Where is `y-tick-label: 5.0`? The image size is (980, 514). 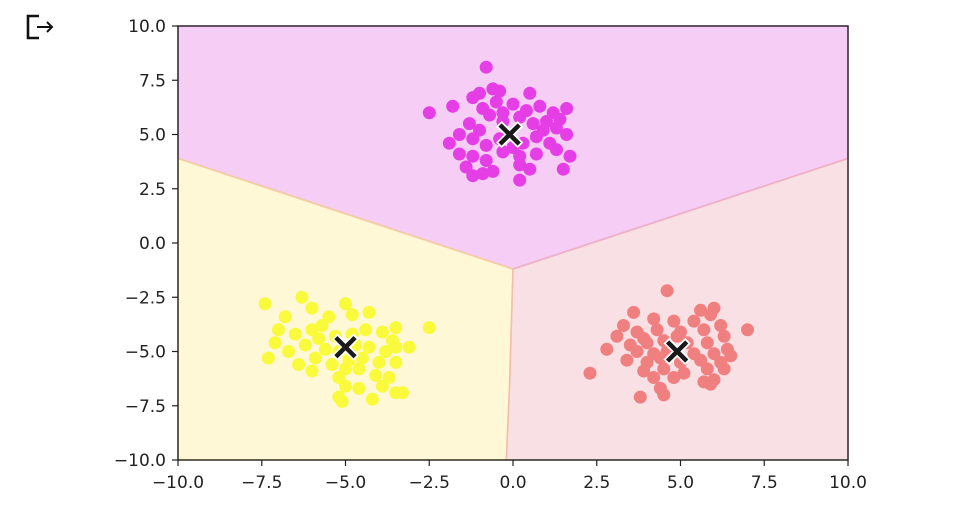
y-tick-label: 5.0 is located at coordinates (152, 136).